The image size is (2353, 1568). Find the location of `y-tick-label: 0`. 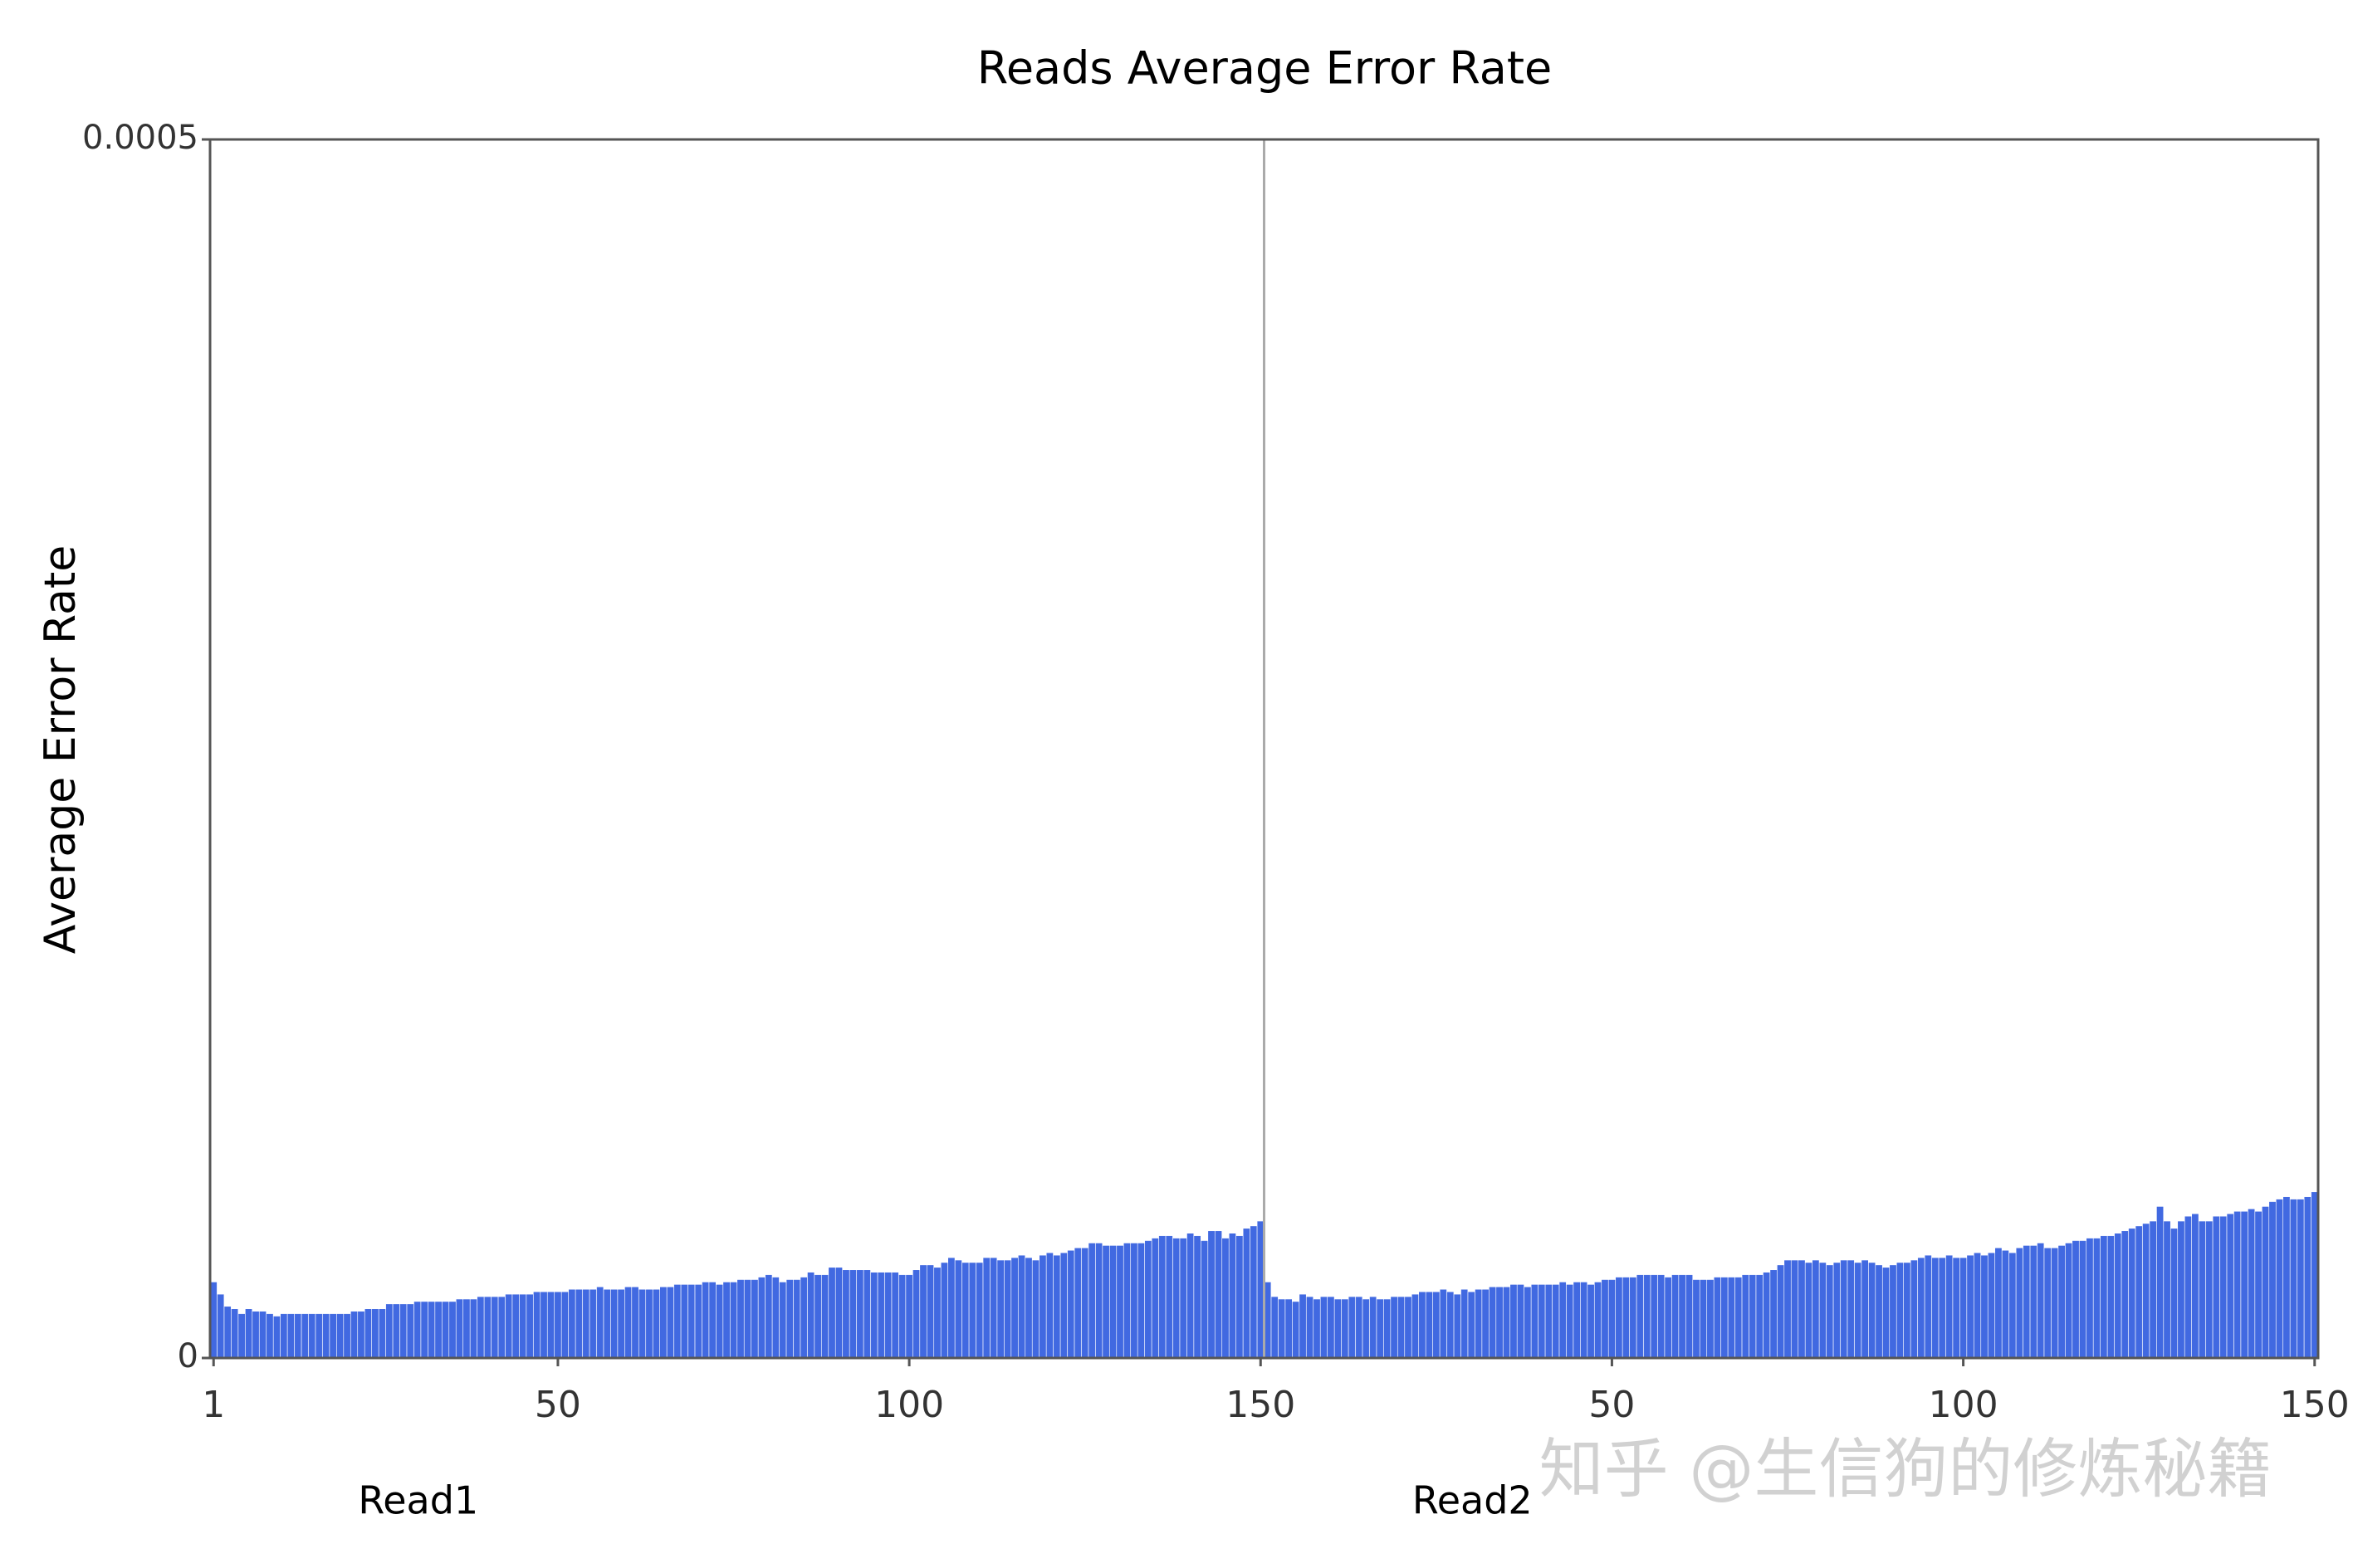

y-tick-label: 0 is located at coordinates (188, 1356).